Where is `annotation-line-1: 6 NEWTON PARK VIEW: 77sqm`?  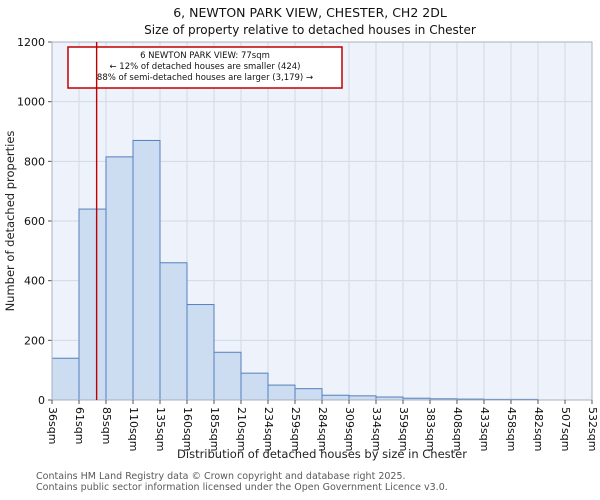 annotation-line-1: 6 NEWTON PARK VIEW: 77sqm is located at coordinates (205, 56).